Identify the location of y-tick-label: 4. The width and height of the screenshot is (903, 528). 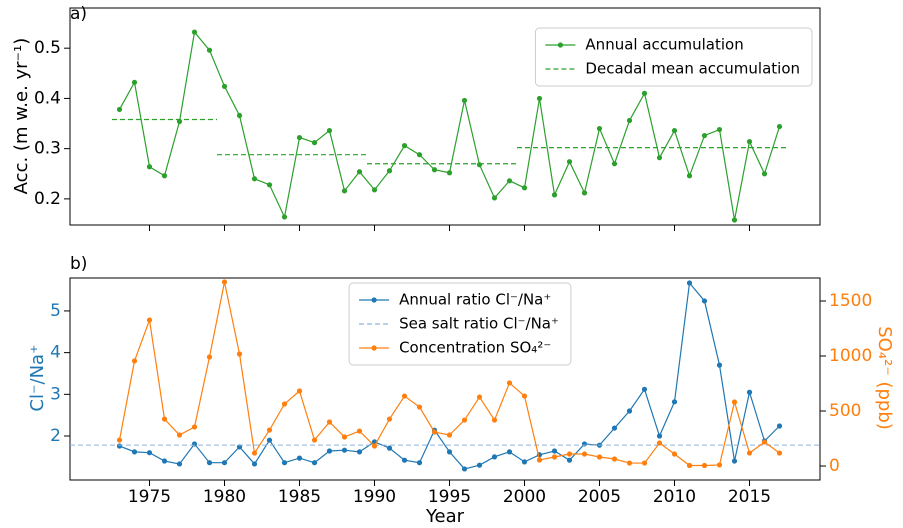
(55, 353).